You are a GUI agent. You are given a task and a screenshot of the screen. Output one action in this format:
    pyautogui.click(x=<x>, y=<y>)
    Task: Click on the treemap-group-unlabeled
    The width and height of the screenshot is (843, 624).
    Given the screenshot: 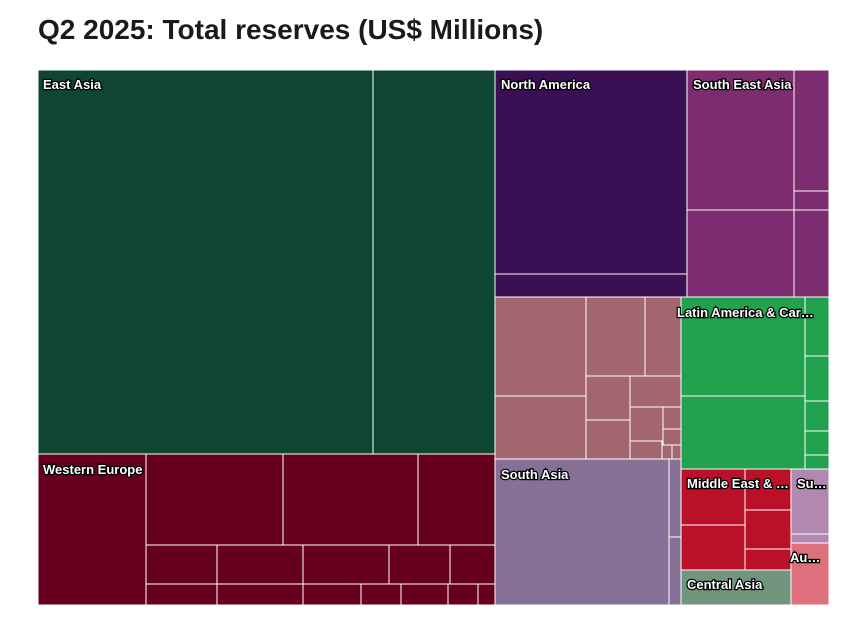 What is the action you would take?
    pyautogui.click(x=588, y=378)
    